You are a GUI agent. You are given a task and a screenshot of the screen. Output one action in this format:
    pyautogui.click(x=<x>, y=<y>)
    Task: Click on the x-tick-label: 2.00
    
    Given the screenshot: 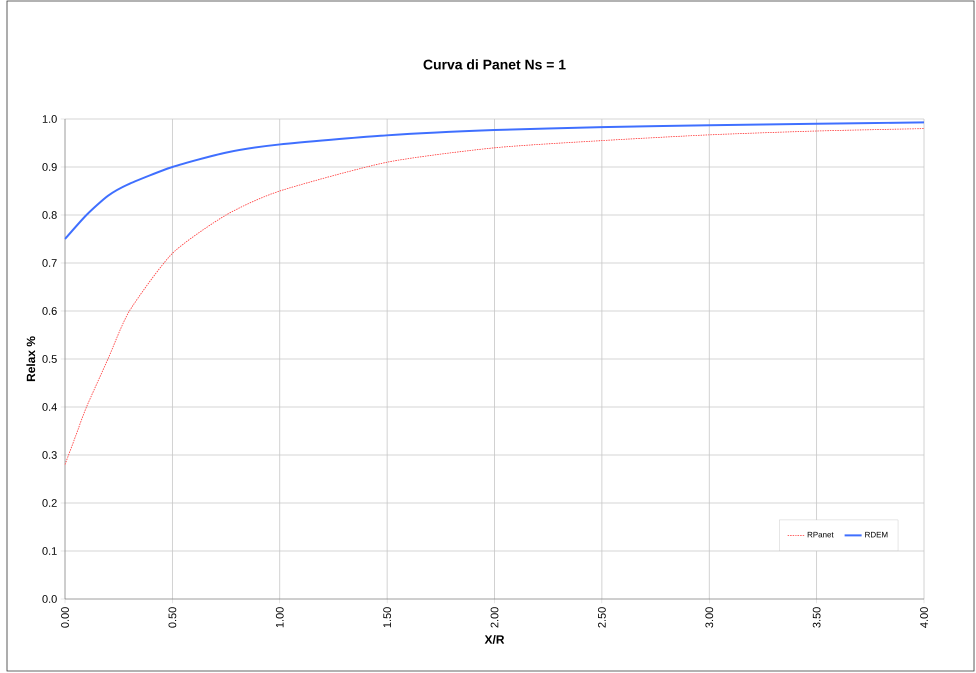 What is the action you would take?
    pyautogui.click(x=494, y=617)
    